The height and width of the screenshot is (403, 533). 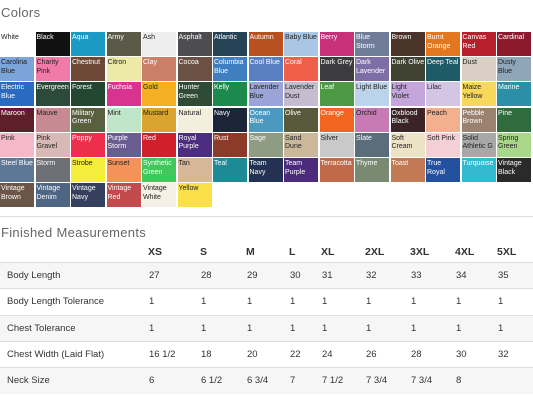 I want to click on color-swatch: Poppy, so click(x=88, y=144).